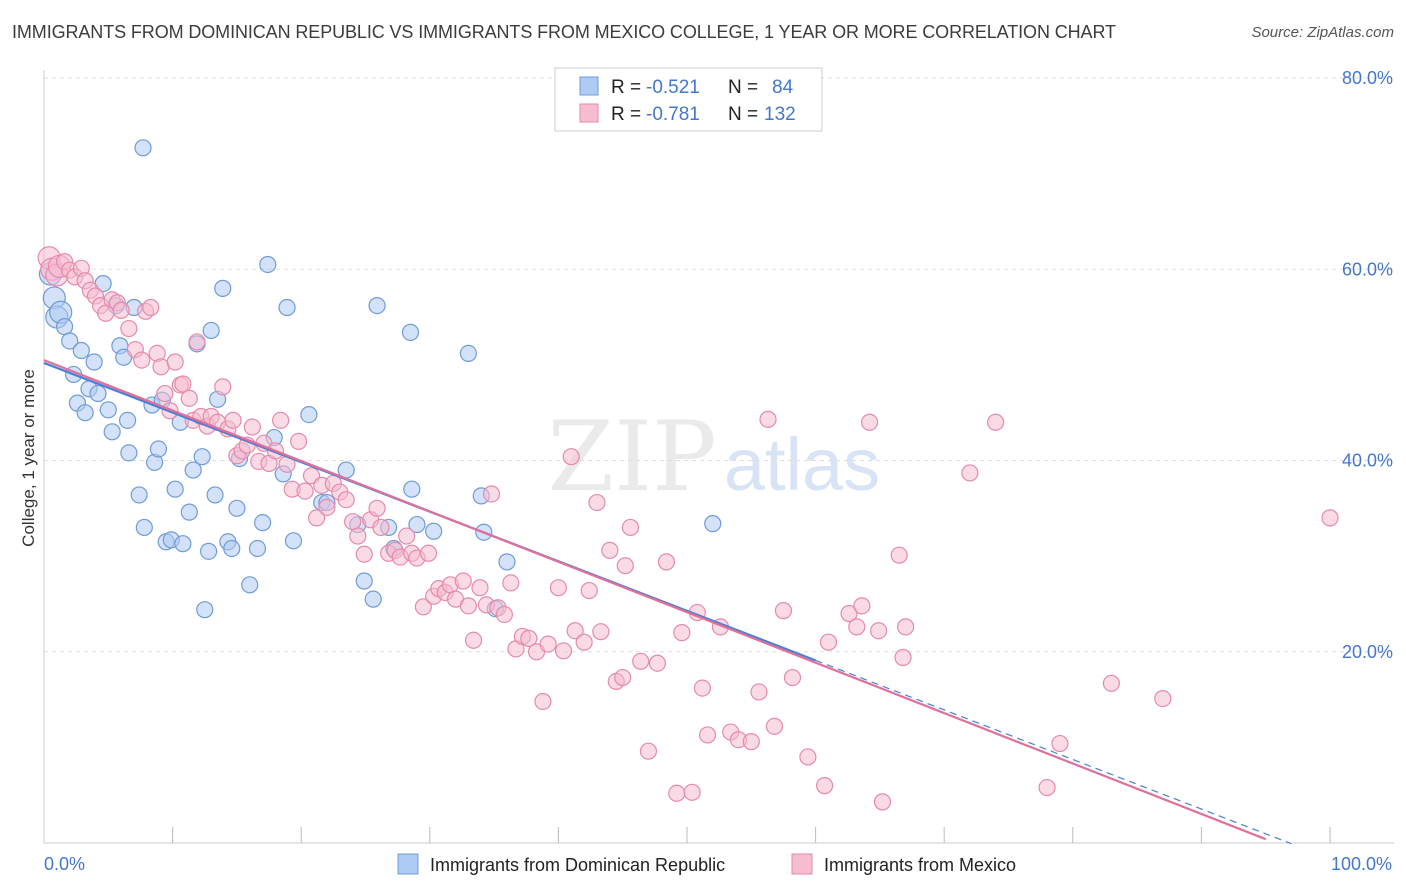 The height and width of the screenshot is (892, 1406). Describe the element at coordinates (802, 864) in the screenshot. I see `legend-swatch-mexico` at that location.